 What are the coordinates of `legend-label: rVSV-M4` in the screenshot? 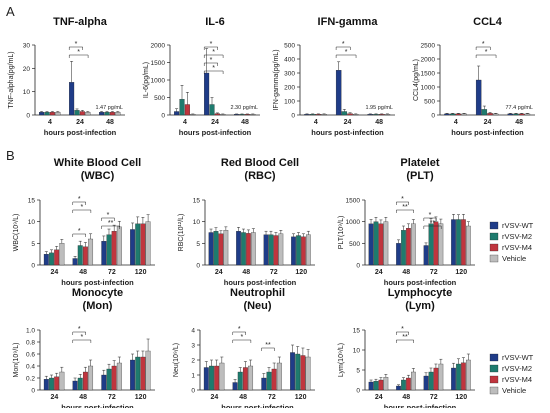 It's located at (517, 379).